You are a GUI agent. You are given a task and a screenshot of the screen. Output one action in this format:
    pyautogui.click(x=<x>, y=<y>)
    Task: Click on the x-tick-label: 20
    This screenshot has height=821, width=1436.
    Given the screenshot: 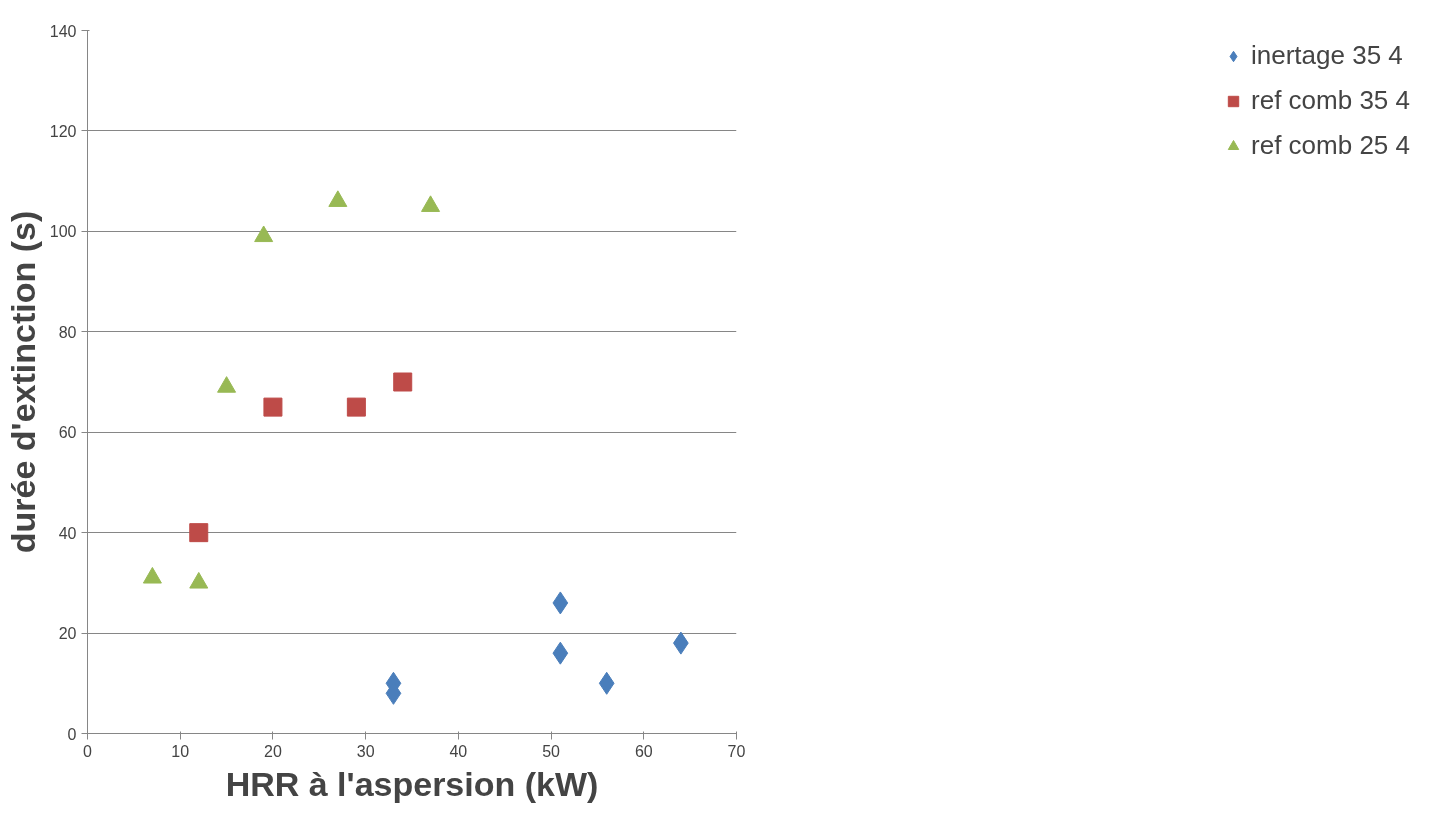 What is the action you would take?
    pyautogui.click(x=273, y=751)
    